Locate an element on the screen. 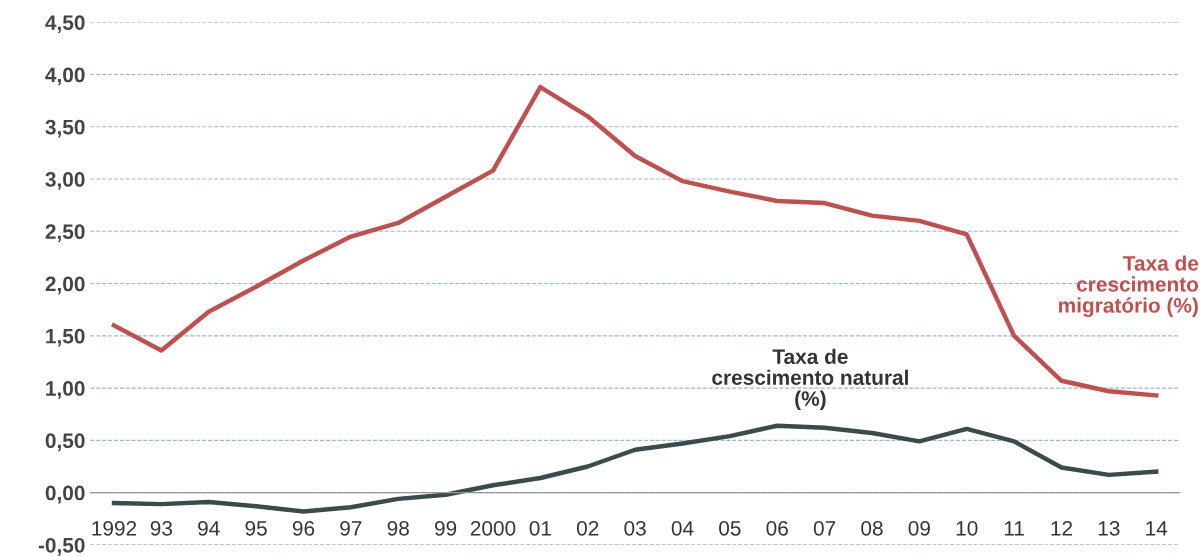  y-tick-label: 2,50 is located at coordinates (65, 233).